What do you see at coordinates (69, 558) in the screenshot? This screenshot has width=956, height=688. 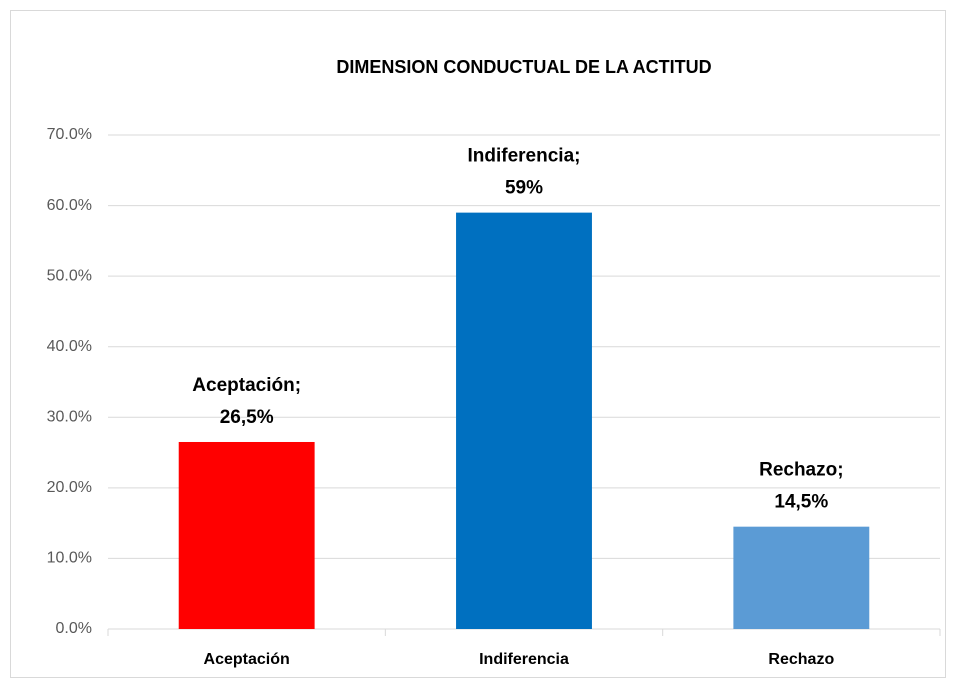 I see `y-tick-label: 10.0%` at bounding box center [69, 558].